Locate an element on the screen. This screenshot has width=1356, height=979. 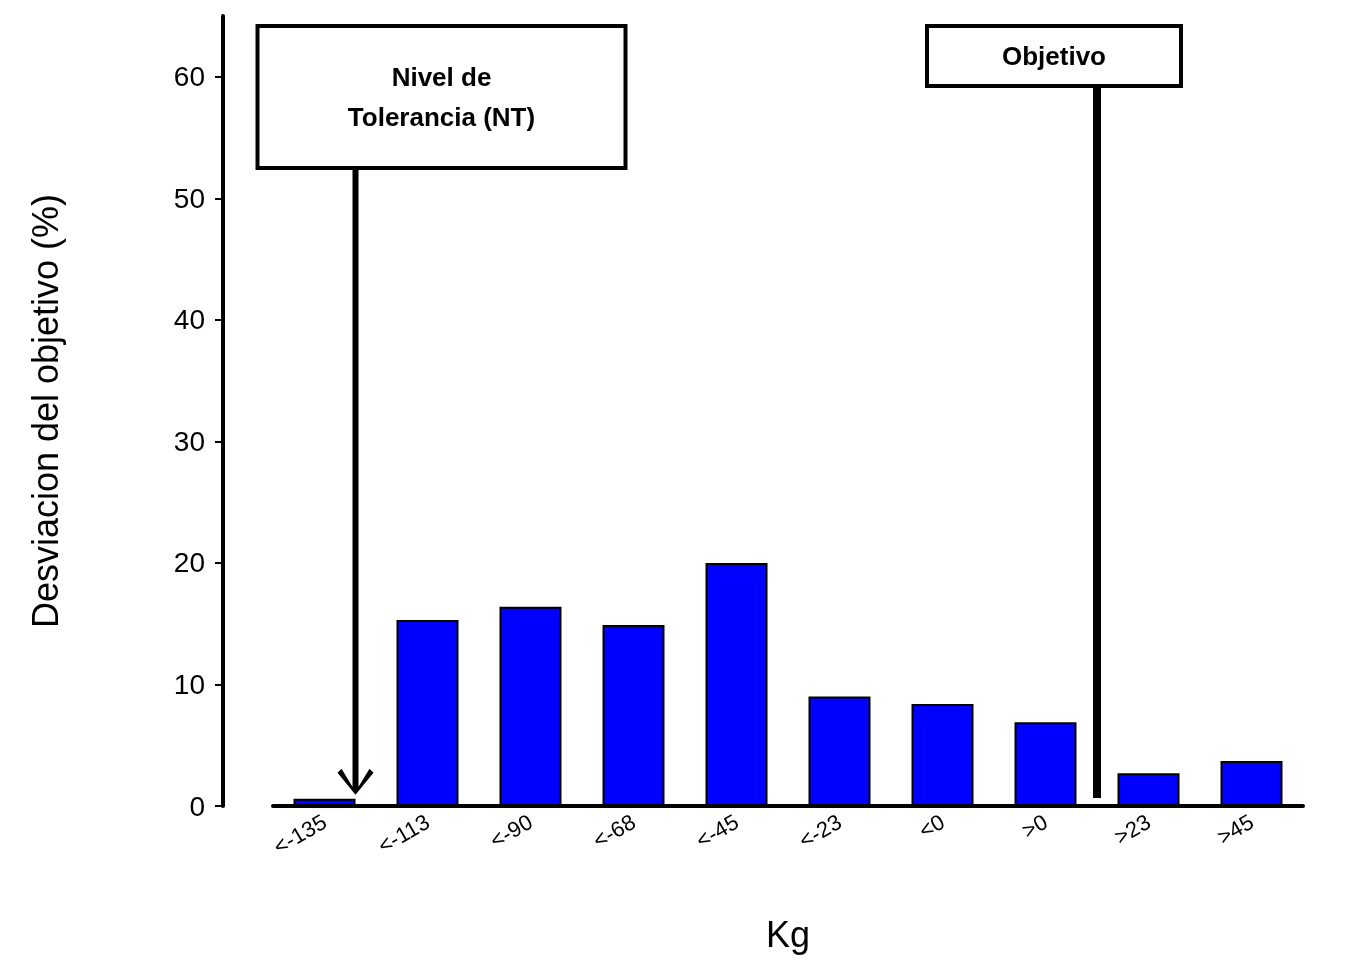
x-tick-label: <0 is located at coordinates (931, 826).